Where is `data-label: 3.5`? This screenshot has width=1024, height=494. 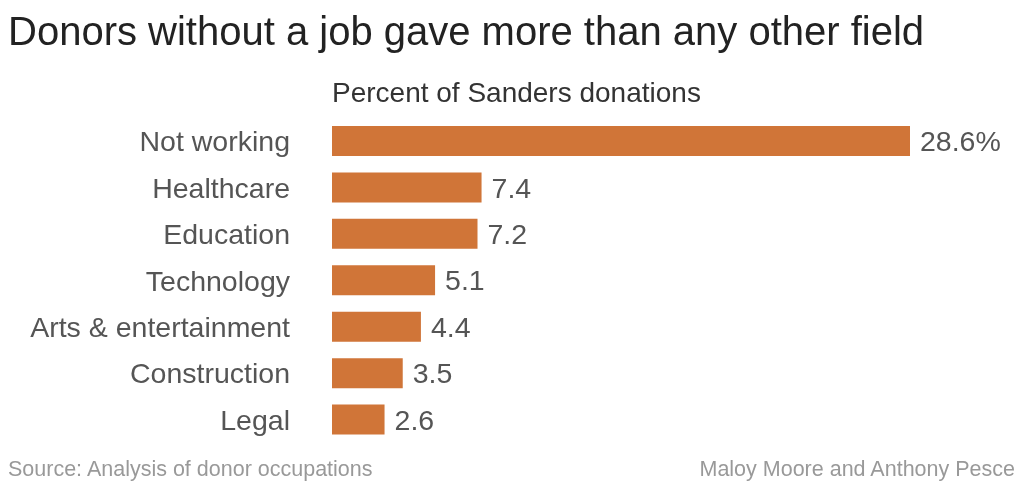
data-label: 3.5 is located at coordinates (432, 373).